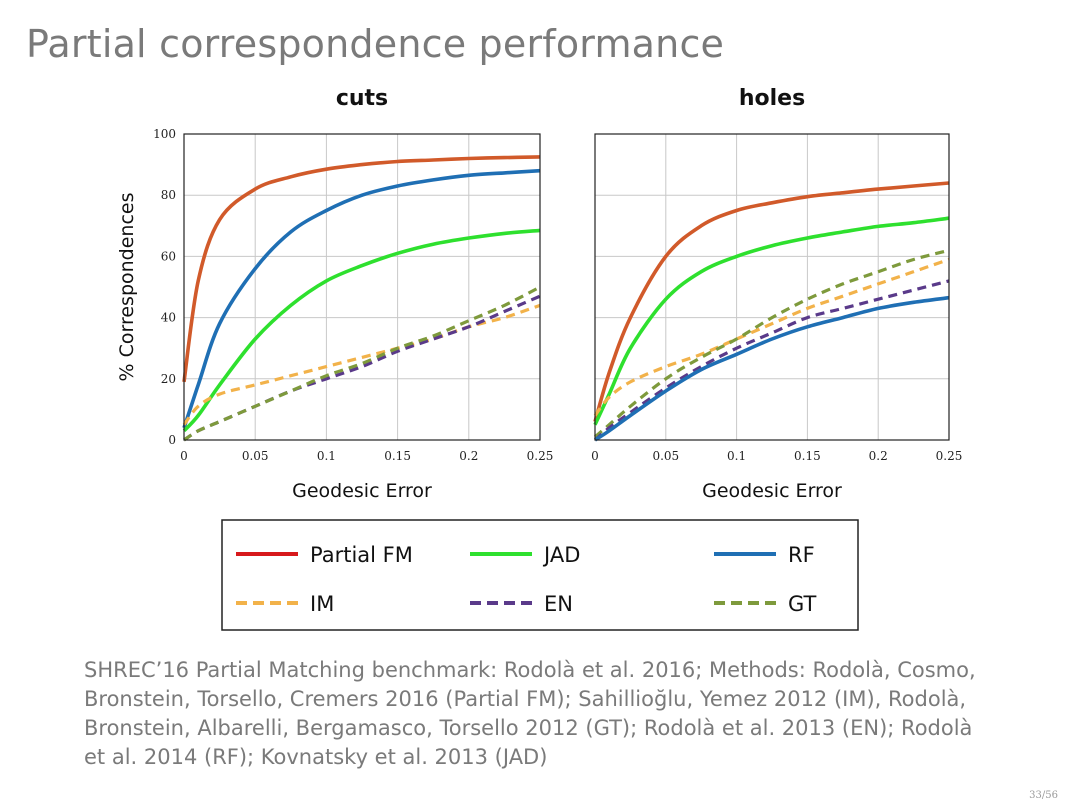  I want to click on legend-label-jad: JAD, so click(561, 555).